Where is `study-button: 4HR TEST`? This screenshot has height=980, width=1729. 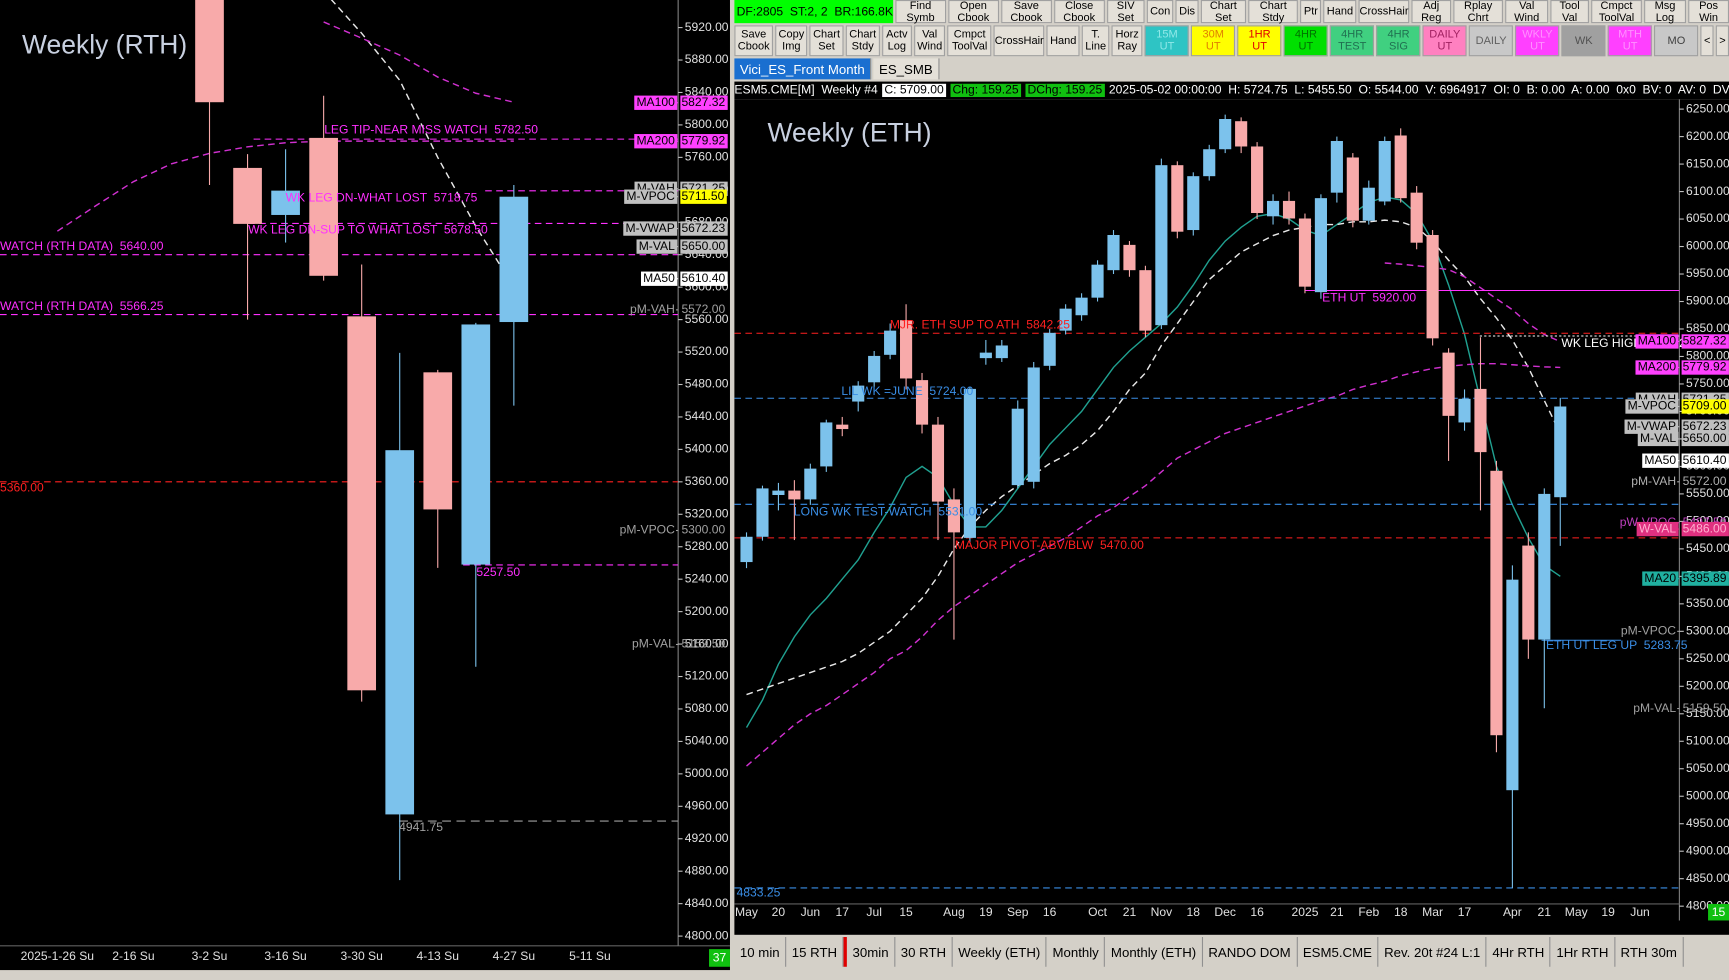 study-button: 4HR TEST is located at coordinates (1352, 41).